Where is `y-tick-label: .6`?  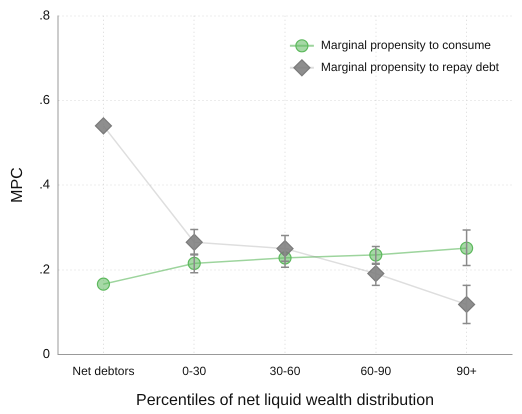 y-tick-label: .6 is located at coordinates (44, 100).